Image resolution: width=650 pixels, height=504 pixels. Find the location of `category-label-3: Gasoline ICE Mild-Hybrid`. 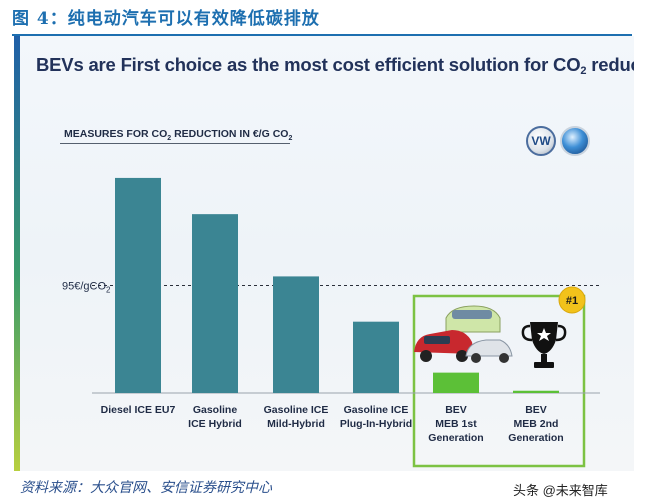

category-label-3: Gasoline ICE Mild-Hybrid is located at coordinates (296, 417).